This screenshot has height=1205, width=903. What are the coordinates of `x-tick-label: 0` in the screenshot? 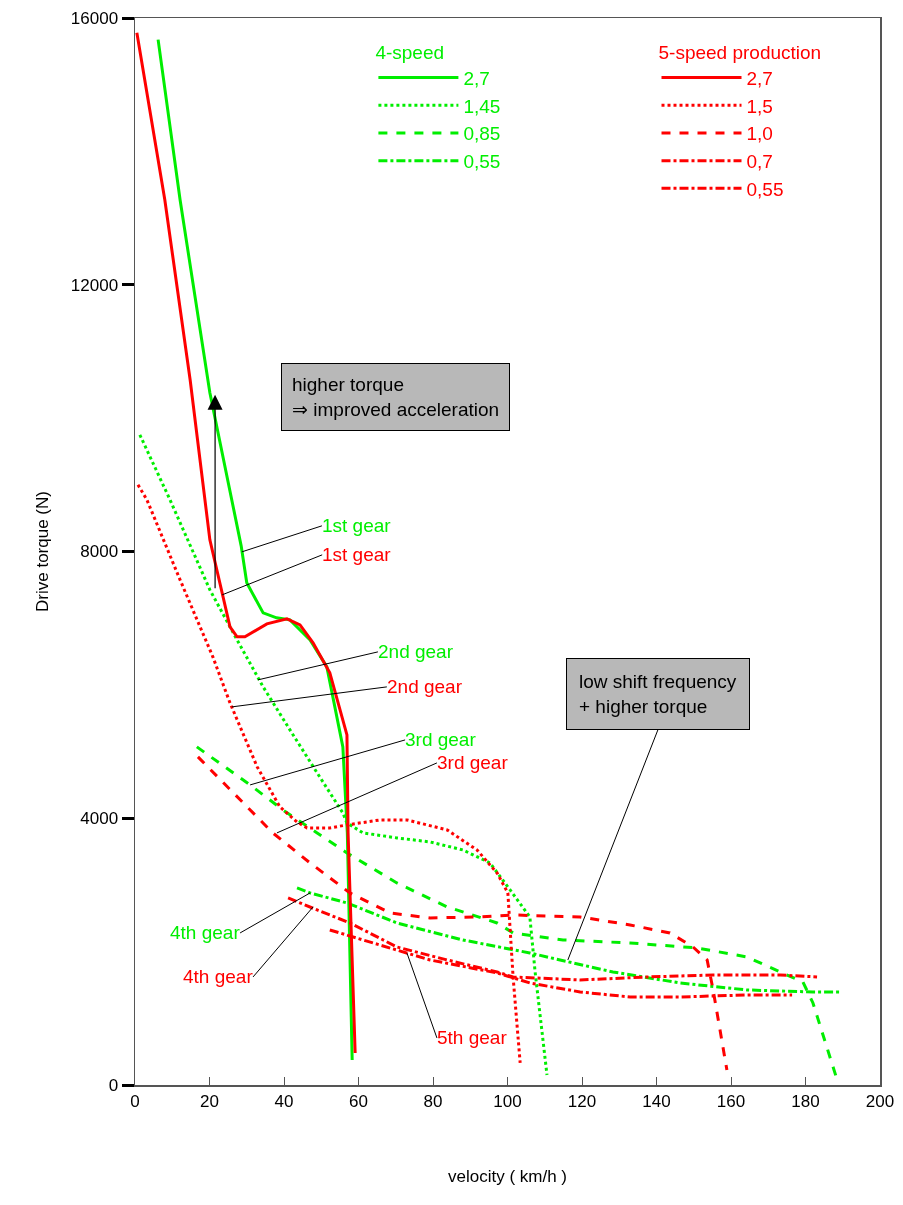 It's located at (135, 1101).